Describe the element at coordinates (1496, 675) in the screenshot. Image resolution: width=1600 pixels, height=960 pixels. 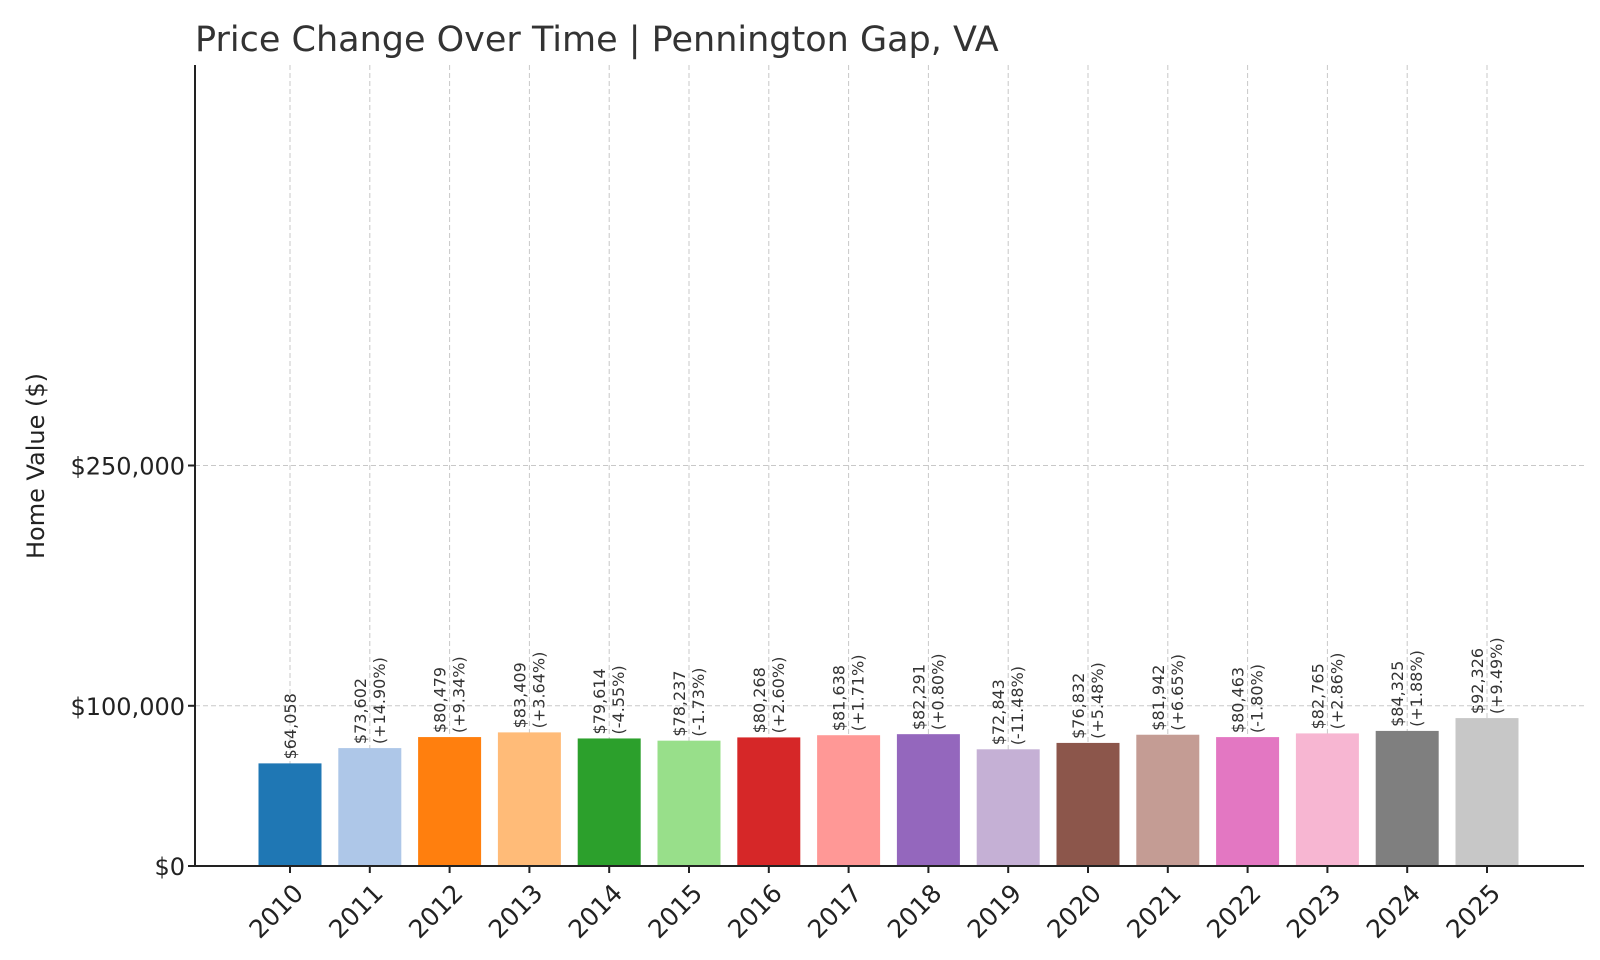
I see `change-label: (+9.49%)` at that location.